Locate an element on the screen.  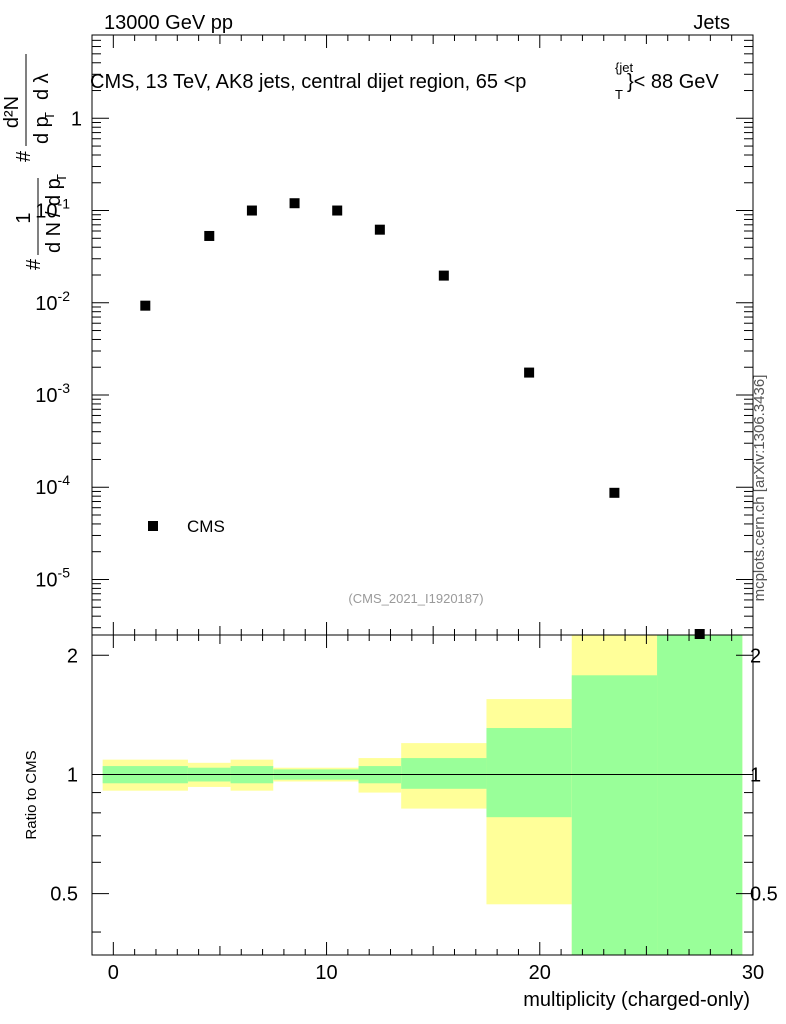
main-ytick-label: 1 is located at coordinates (76, 119).